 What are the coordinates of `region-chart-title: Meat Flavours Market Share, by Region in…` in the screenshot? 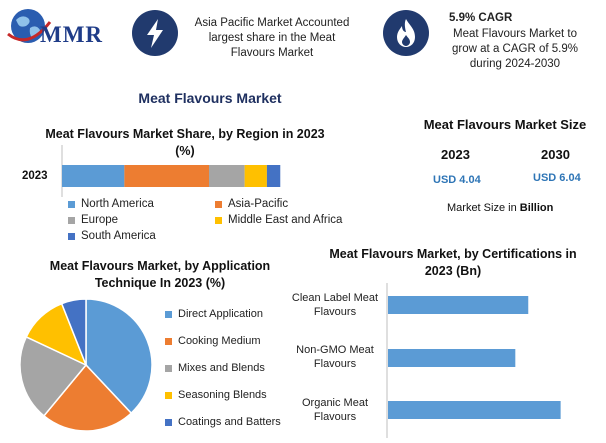 It's located at (185, 142).